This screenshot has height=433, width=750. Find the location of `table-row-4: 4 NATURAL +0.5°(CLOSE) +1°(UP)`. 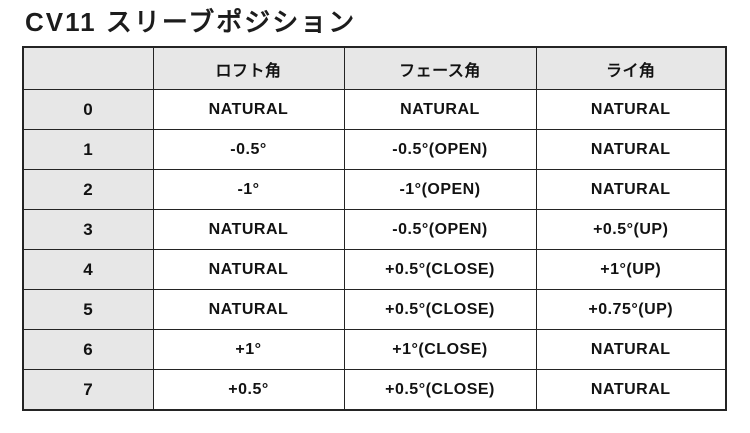

table-row-4: 4 NATURAL +0.5°(CLOSE) +1°(UP) is located at coordinates (374, 269).